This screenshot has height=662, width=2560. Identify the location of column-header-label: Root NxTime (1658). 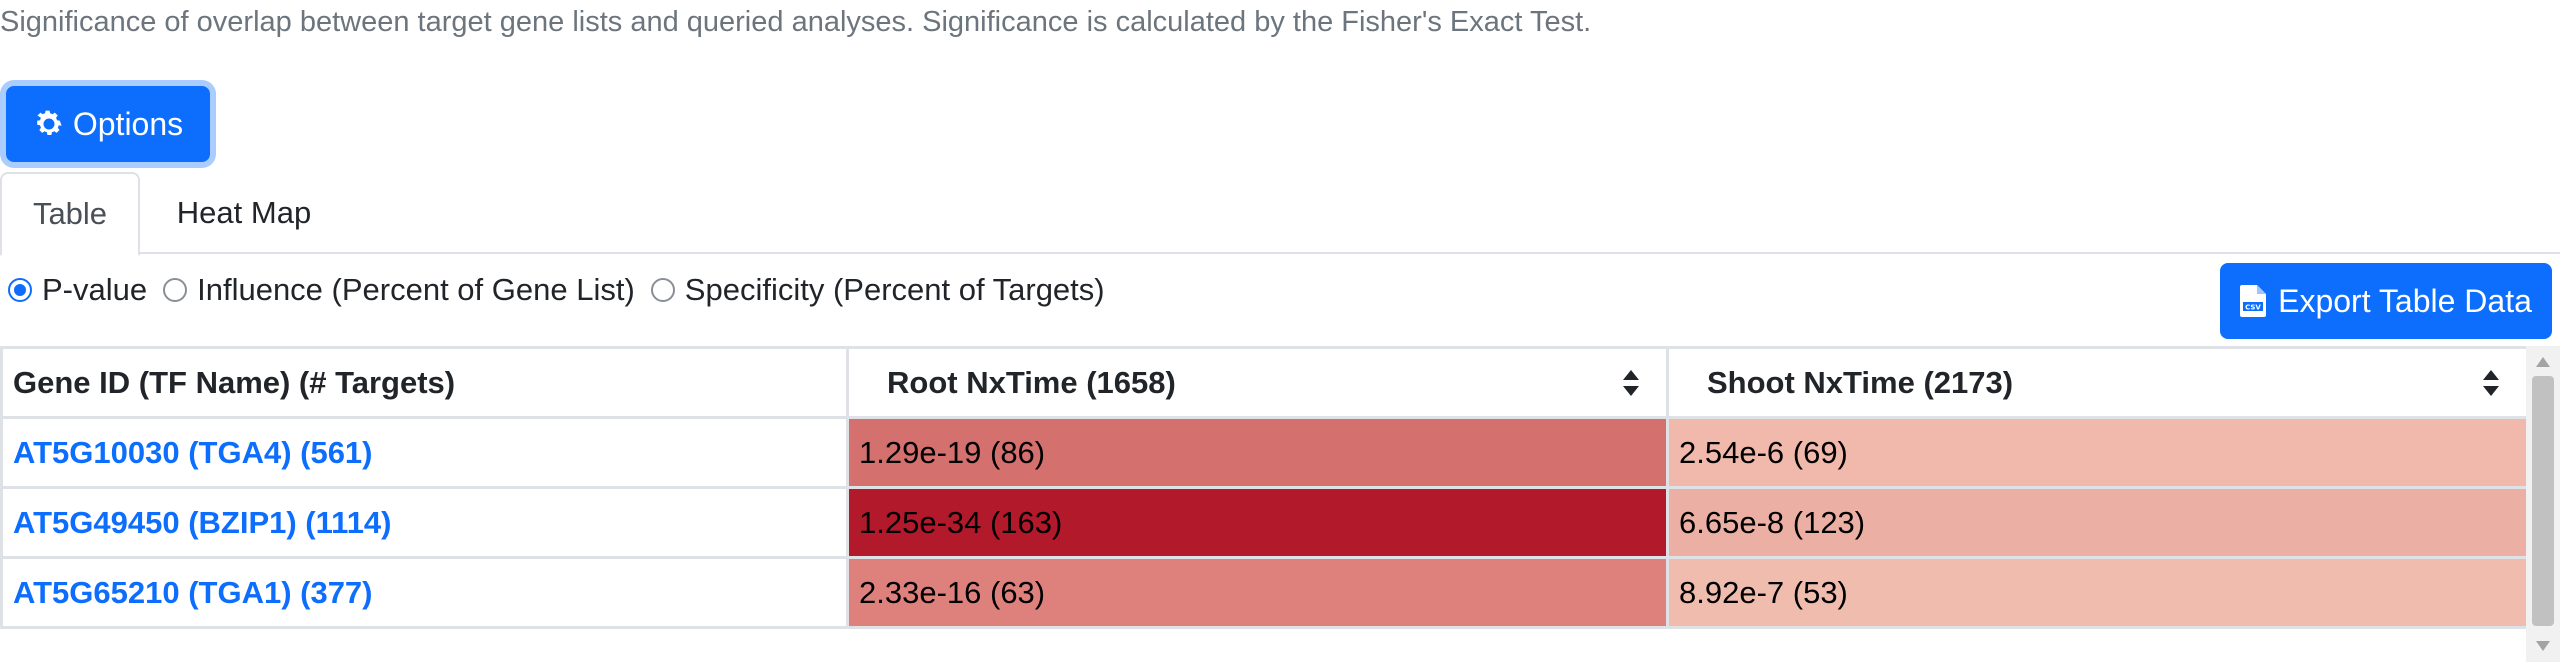
(1031, 382).